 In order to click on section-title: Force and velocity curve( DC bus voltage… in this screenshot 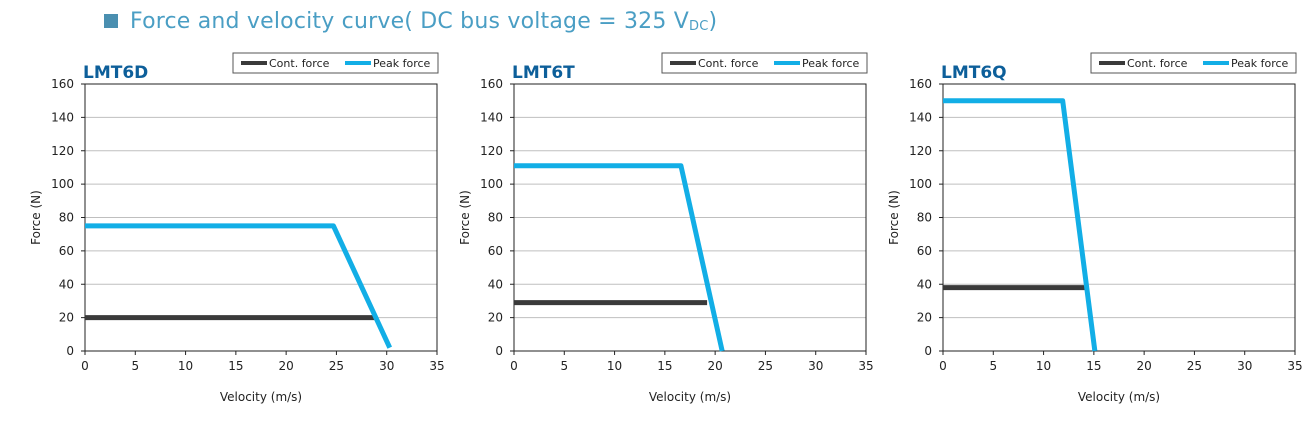, I will do `click(423, 21)`.